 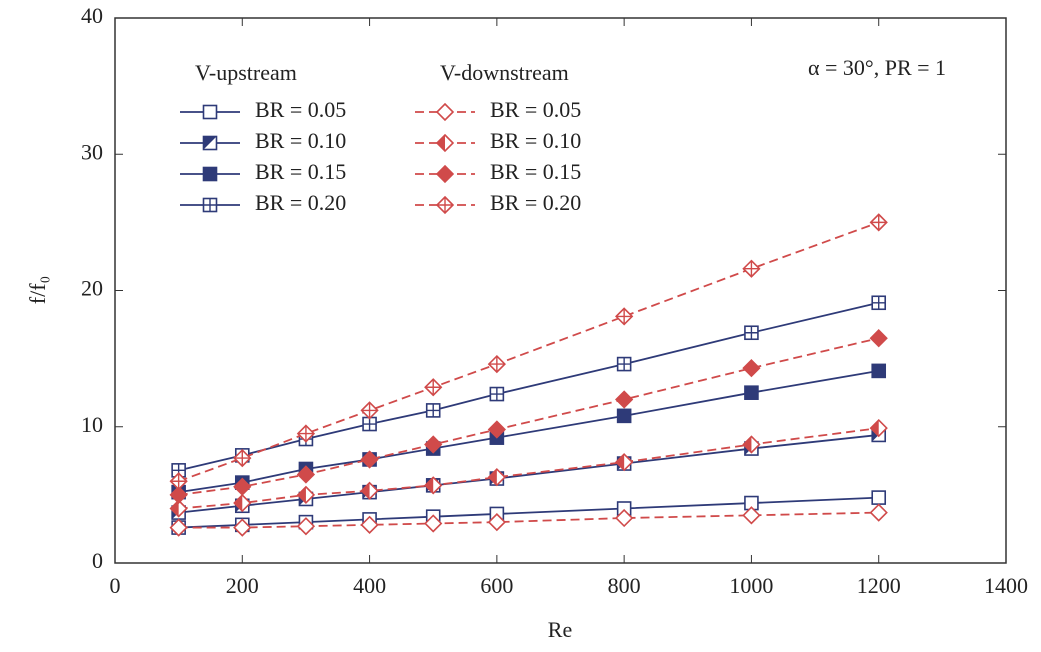 I want to click on x-tick-label: 0, so click(x=115, y=585).